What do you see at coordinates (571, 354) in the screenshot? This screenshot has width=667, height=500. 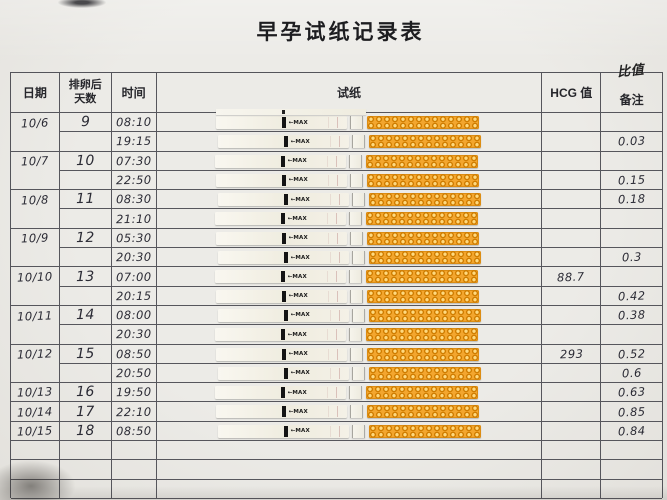 I see `hcg-value: 293` at bounding box center [571, 354].